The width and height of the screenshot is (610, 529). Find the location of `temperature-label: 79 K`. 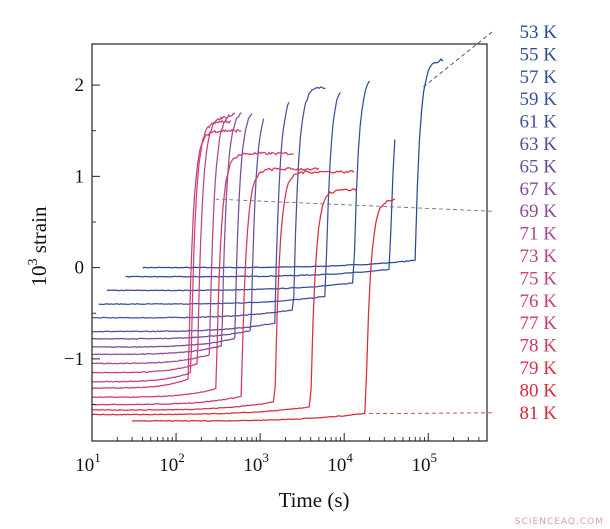

temperature-label: 79 K is located at coordinates (539, 368).